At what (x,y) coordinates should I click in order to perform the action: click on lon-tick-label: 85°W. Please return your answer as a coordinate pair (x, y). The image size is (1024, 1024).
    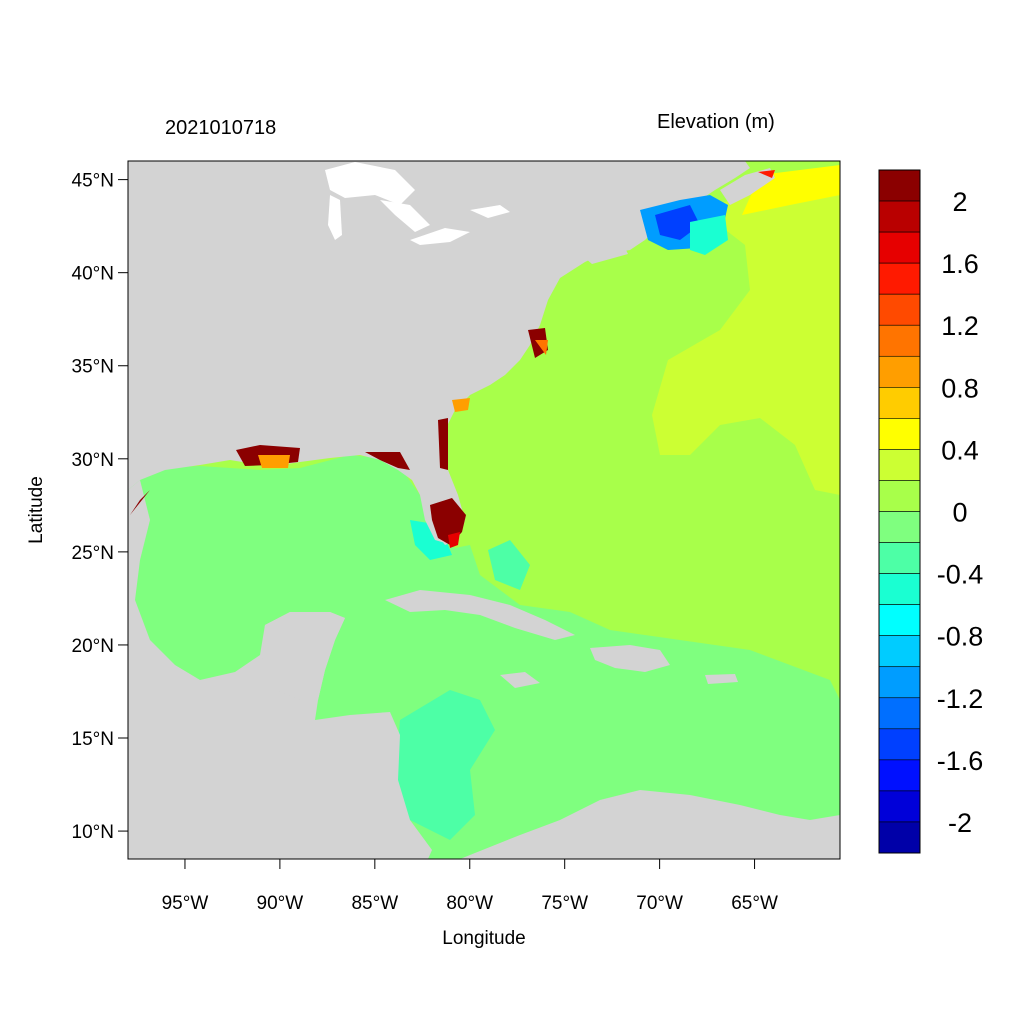
    Looking at the image, I should click on (374, 903).